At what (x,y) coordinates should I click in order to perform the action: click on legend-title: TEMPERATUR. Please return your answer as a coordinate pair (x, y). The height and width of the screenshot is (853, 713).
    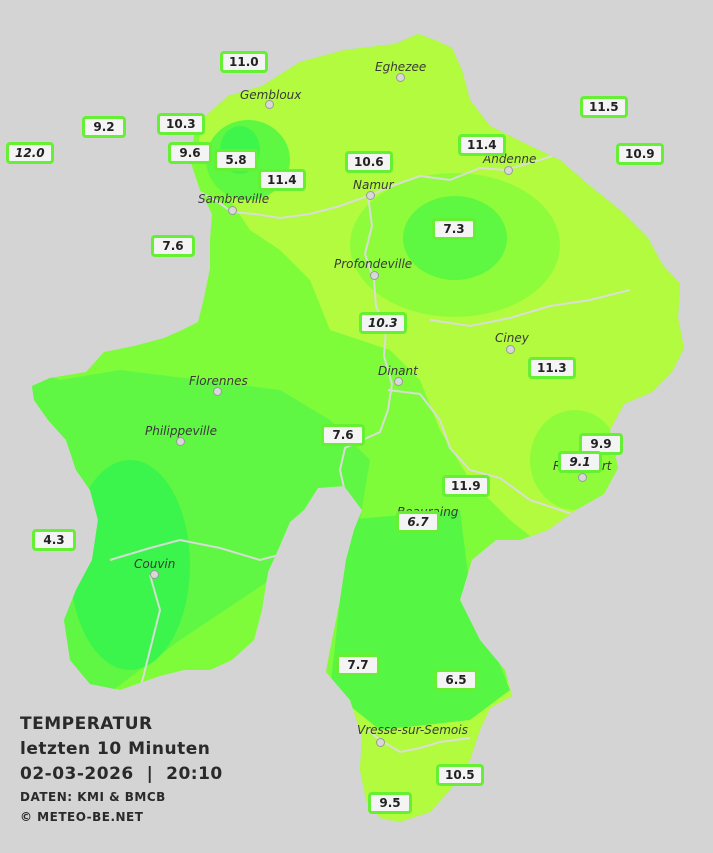
    Looking at the image, I should click on (86, 724).